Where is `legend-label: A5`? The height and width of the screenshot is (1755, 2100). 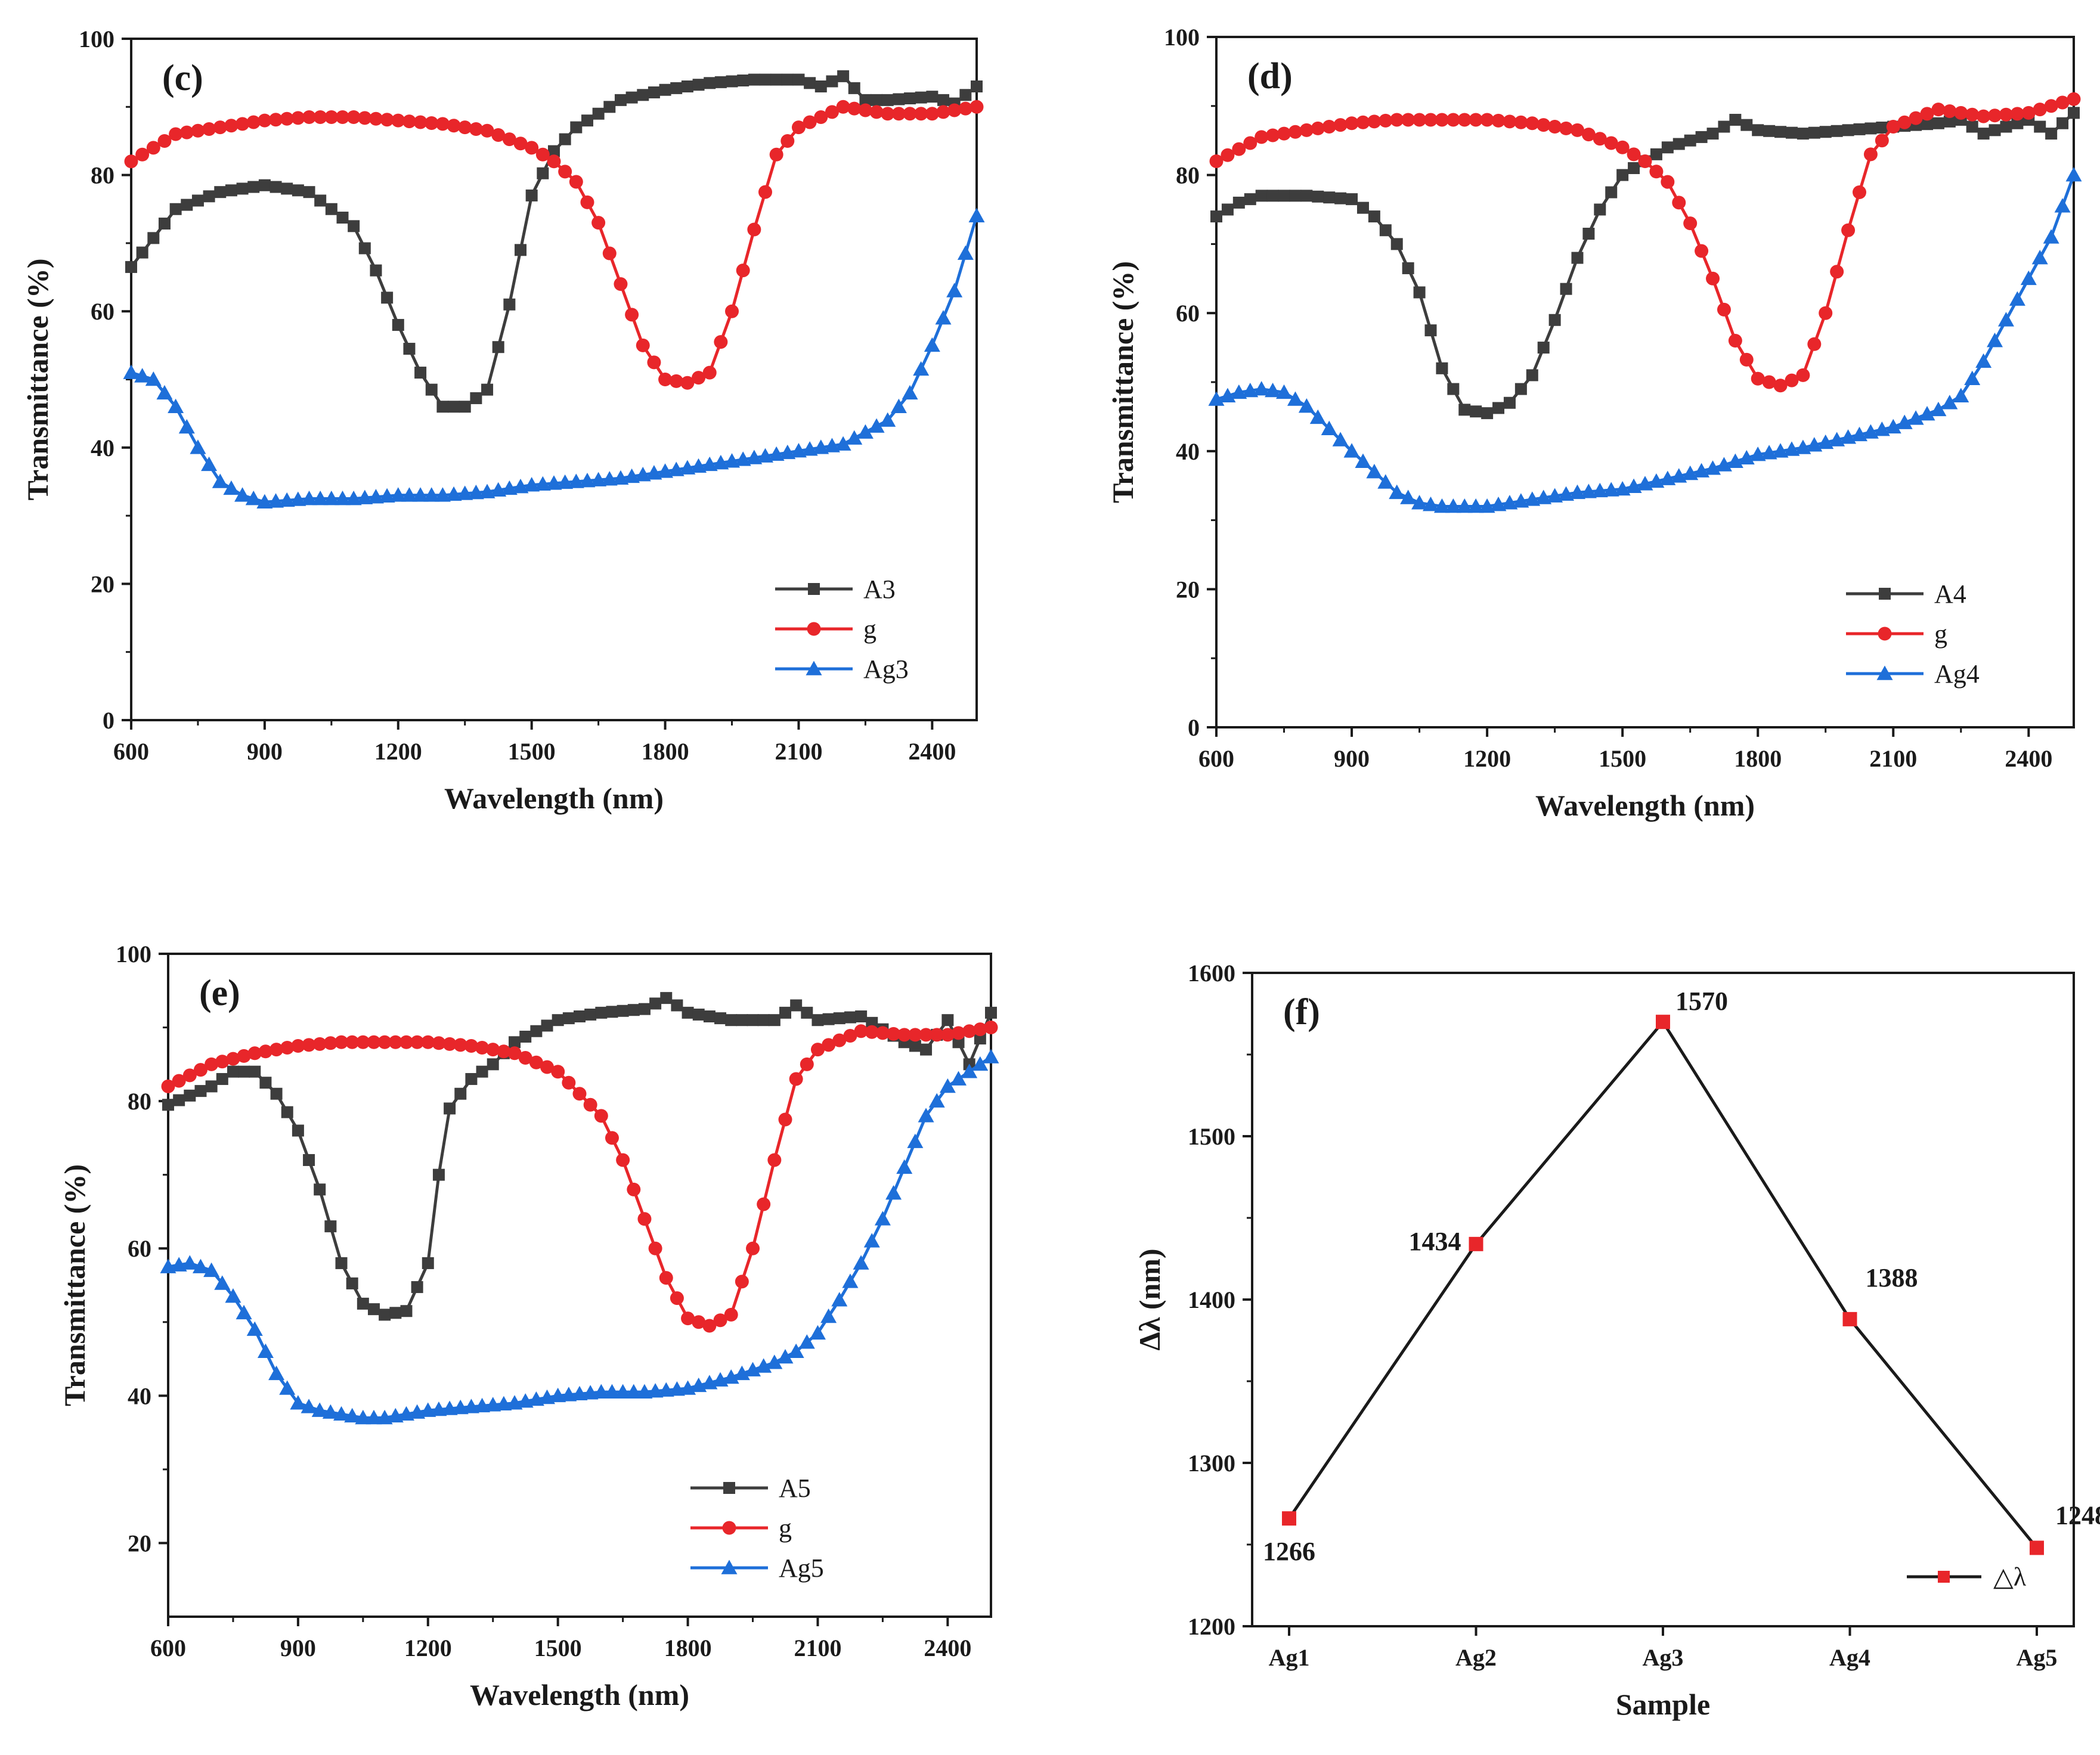 legend-label: A5 is located at coordinates (795, 1488).